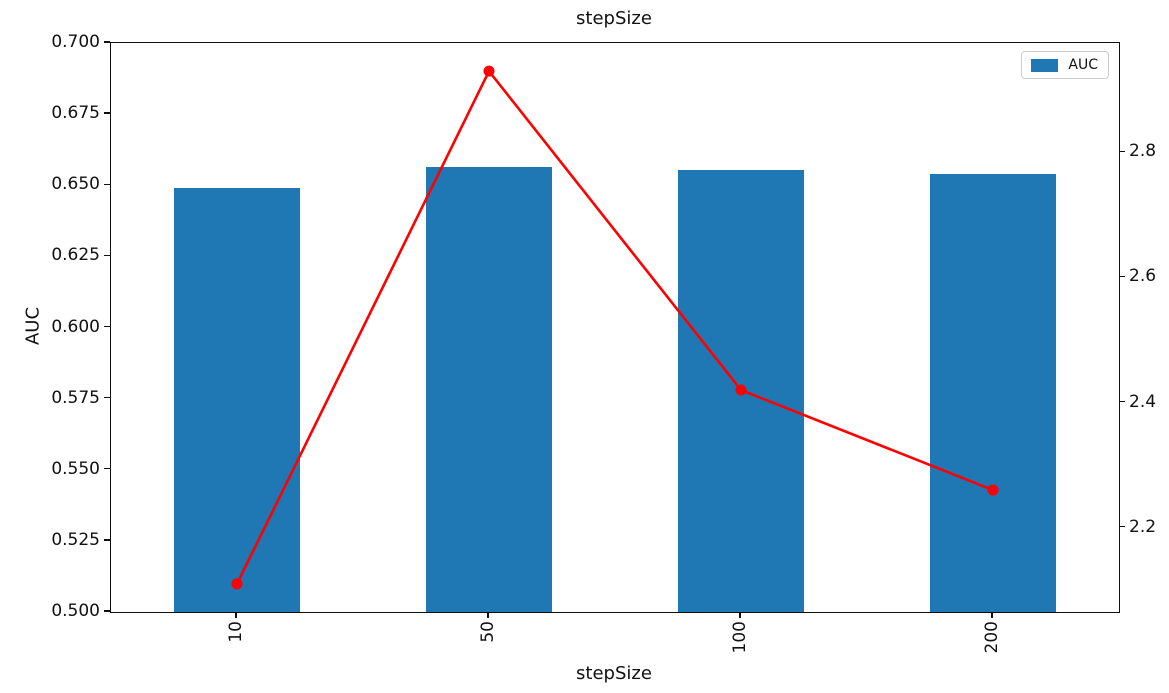  I want to click on legend-label-auc: AUC, so click(1083, 65).